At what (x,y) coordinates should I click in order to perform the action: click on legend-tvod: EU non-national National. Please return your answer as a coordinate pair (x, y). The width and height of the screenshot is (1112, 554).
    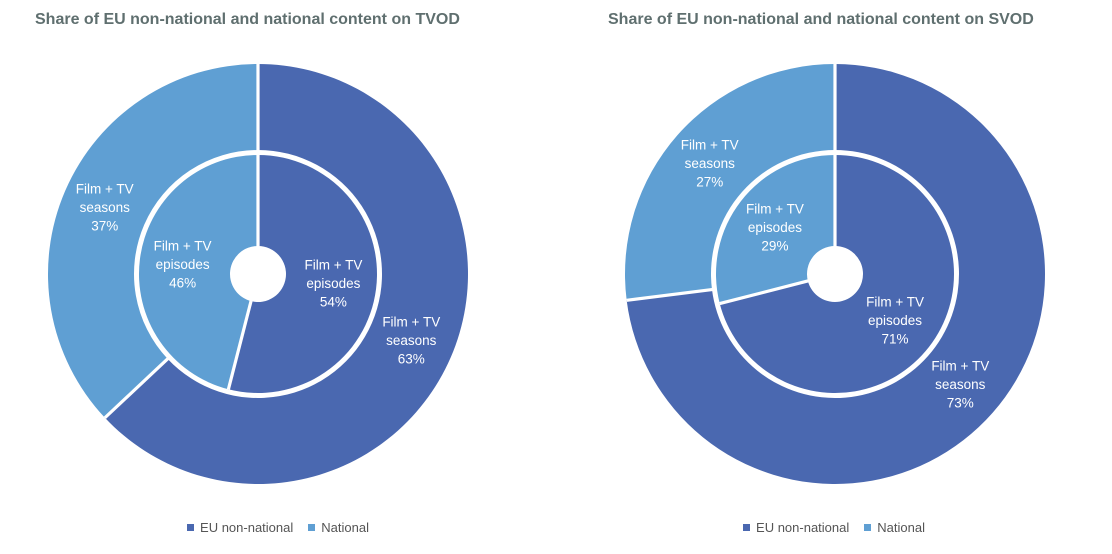
    Looking at the image, I should click on (278, 527).